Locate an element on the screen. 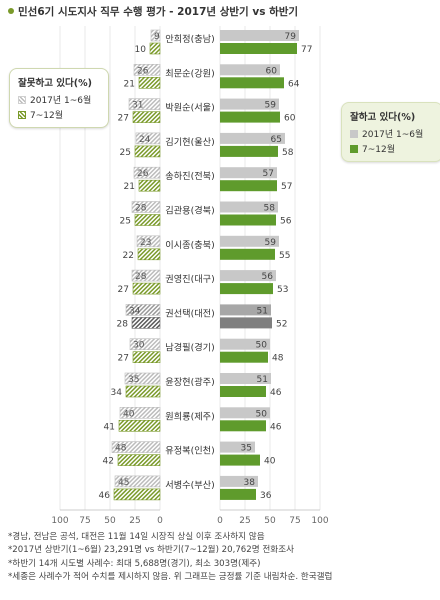 The image size is (440, 600). category-label: 김기현(울산) is located at coordinates (189, 142).